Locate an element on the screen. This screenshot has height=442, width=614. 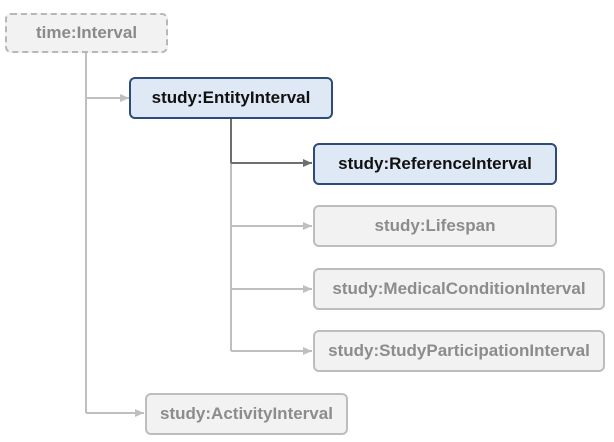
node-activity-interval: study:ActivityInterval is located at coordinates (246, 414).